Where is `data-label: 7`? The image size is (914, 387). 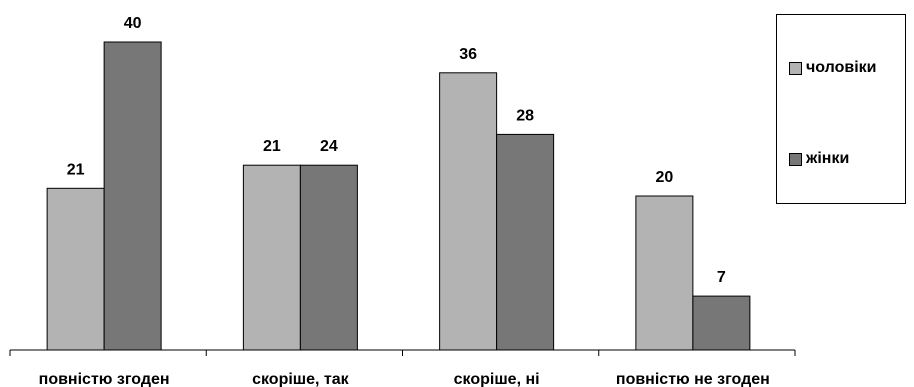 data-label: 7 is located at coordinates (721, 277).